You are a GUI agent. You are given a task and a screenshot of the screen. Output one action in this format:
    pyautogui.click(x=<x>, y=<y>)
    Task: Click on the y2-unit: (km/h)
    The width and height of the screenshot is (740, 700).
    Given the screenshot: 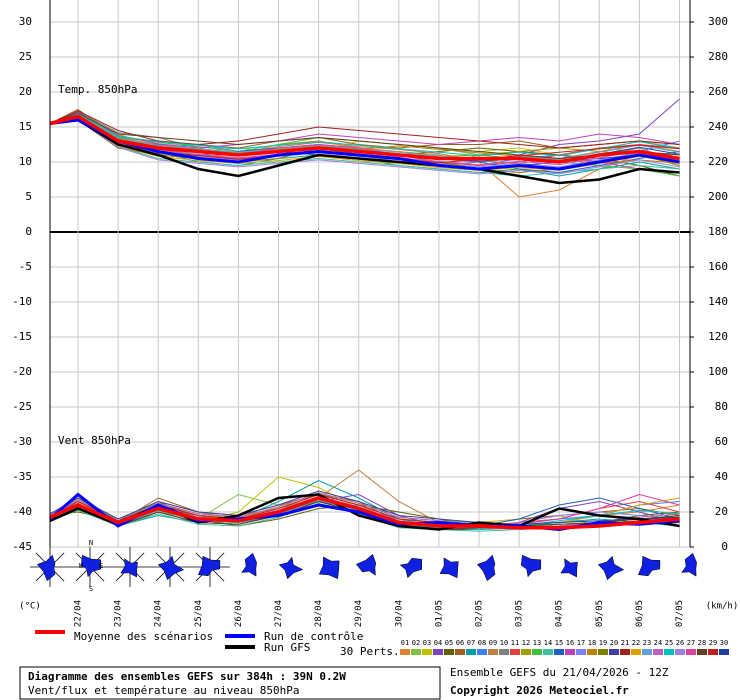 What is the action you would take?
    pyautogui.click(x=722, y=607)
    